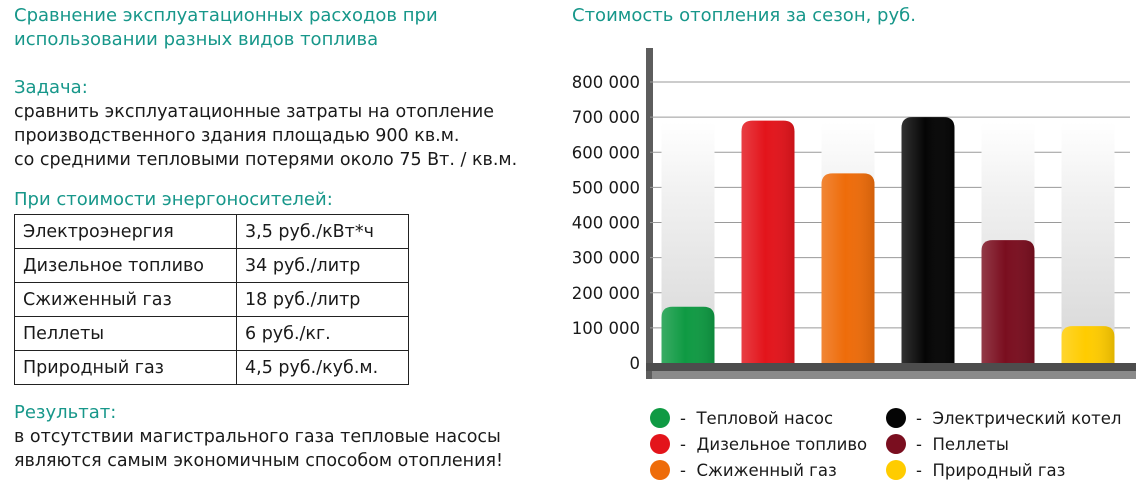 This screenshot has width=1147, height=489. What do you see at coordinates (322, 231) in the screenshot?
I see `energy-price-cell: 3,5 руб./кВт*ч` at bounding box center [322, 231].